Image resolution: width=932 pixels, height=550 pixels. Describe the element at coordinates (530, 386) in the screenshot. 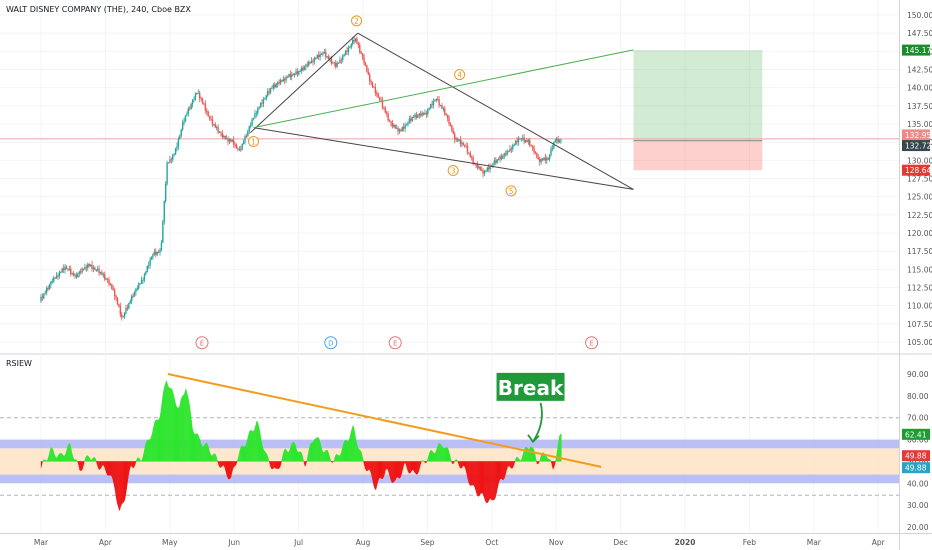

I see `break-callout-box` at that location.